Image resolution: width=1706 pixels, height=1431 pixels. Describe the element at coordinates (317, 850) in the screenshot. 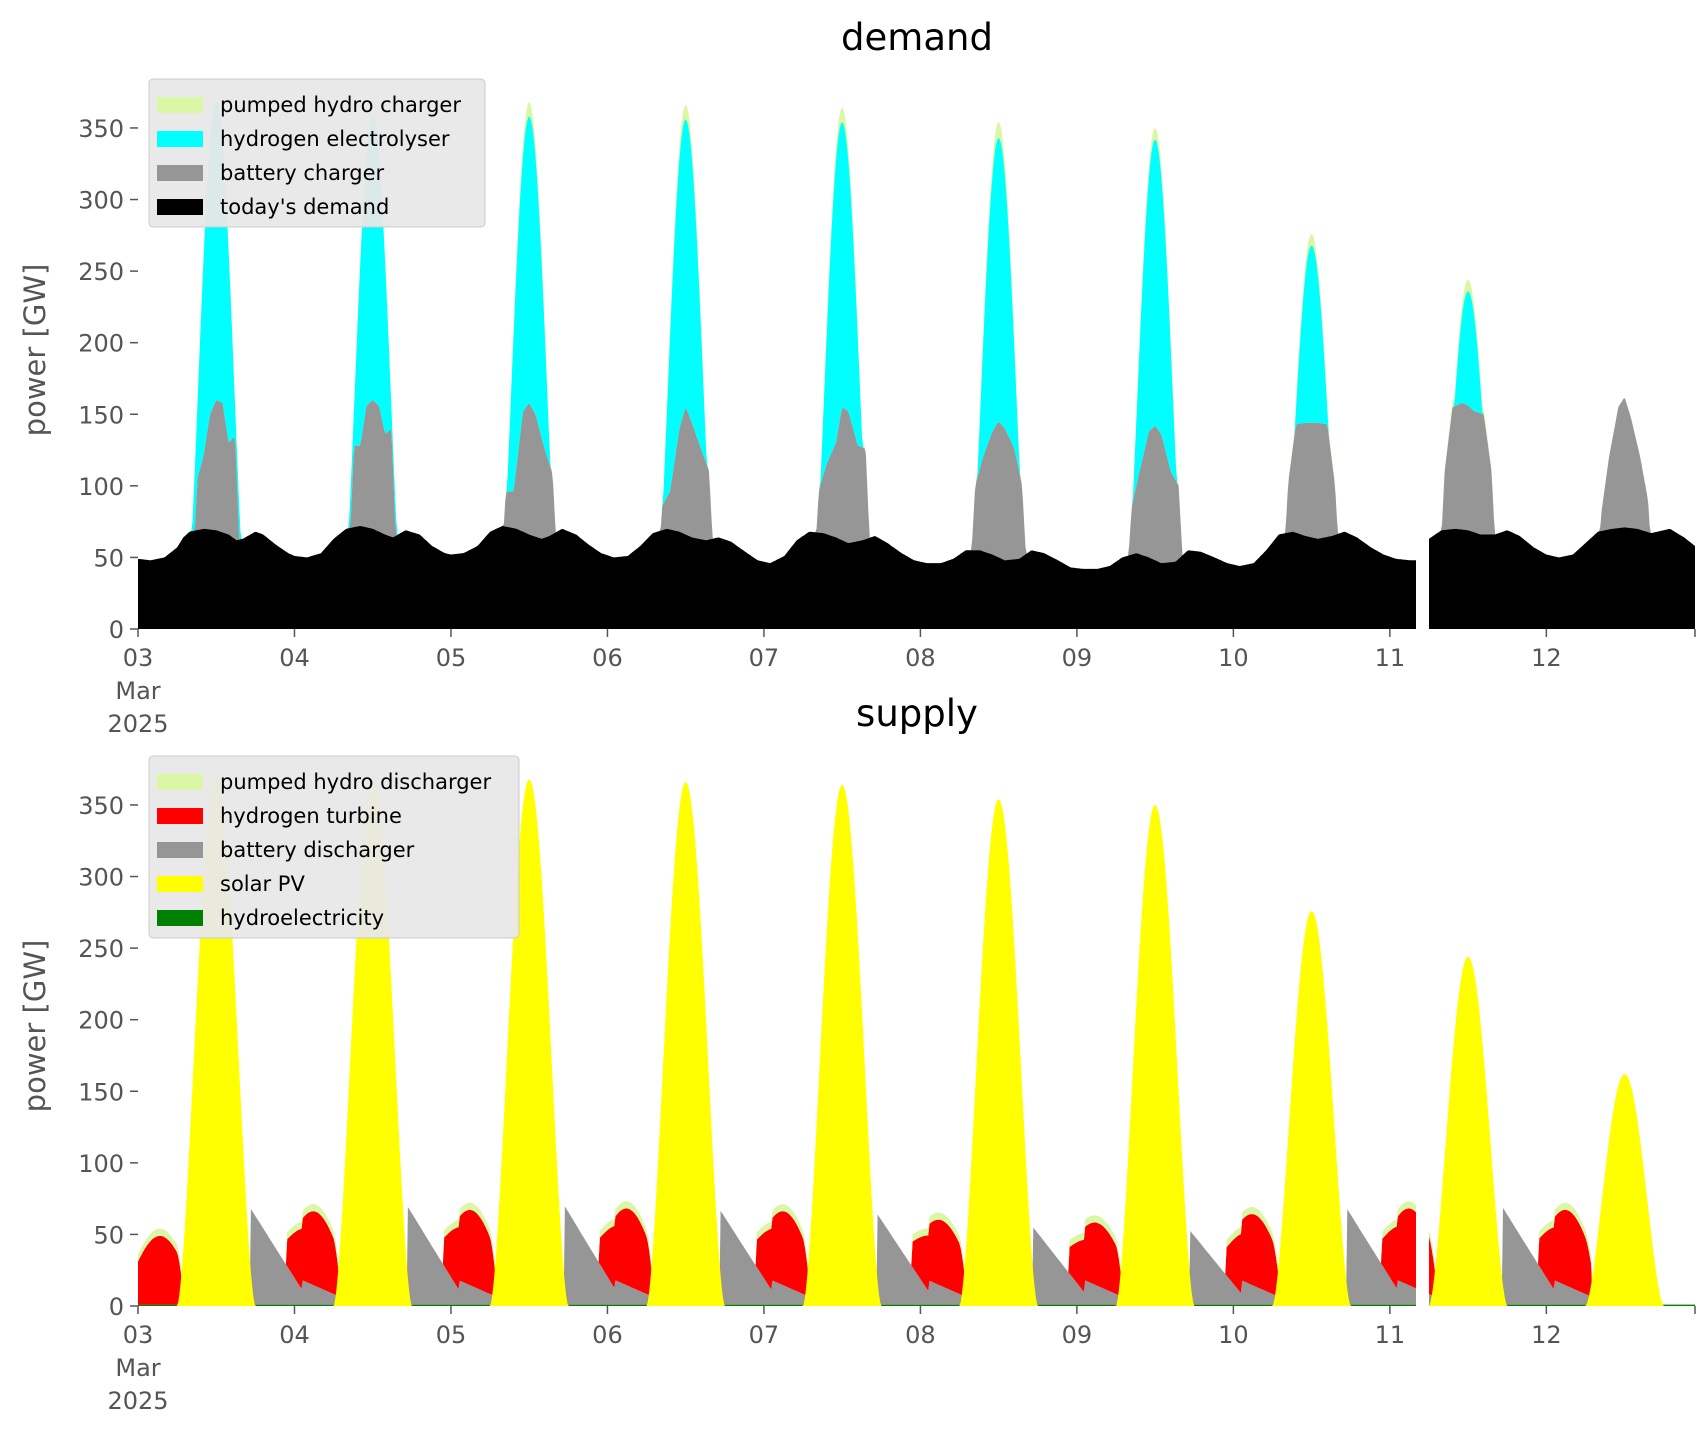

I see `legend-label: battery discharger` at that location.